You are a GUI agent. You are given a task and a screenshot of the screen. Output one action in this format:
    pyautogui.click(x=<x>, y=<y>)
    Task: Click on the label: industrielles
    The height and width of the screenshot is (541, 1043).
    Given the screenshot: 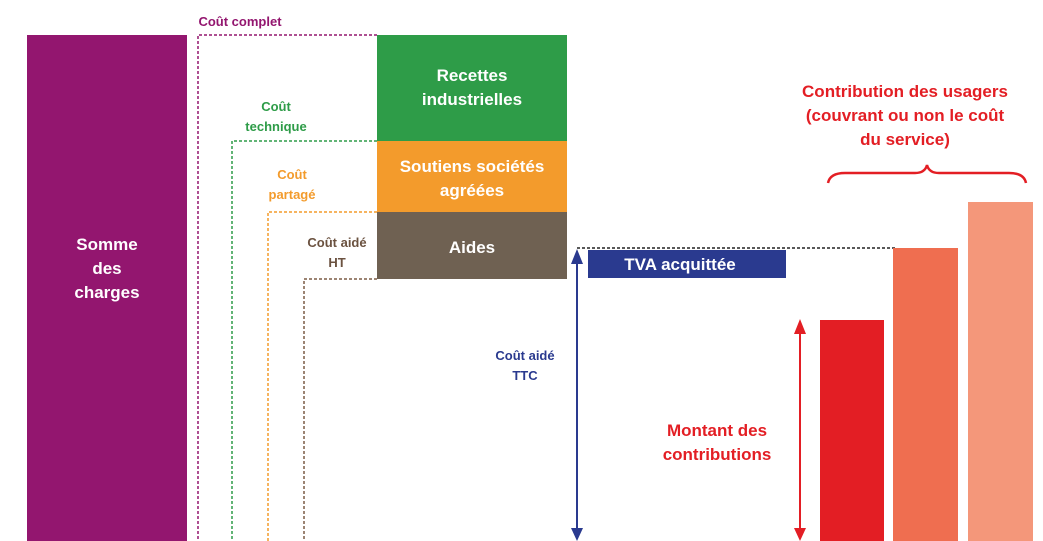 What is the action you would take?
    pyautogui.click(x=472, y=99)
    